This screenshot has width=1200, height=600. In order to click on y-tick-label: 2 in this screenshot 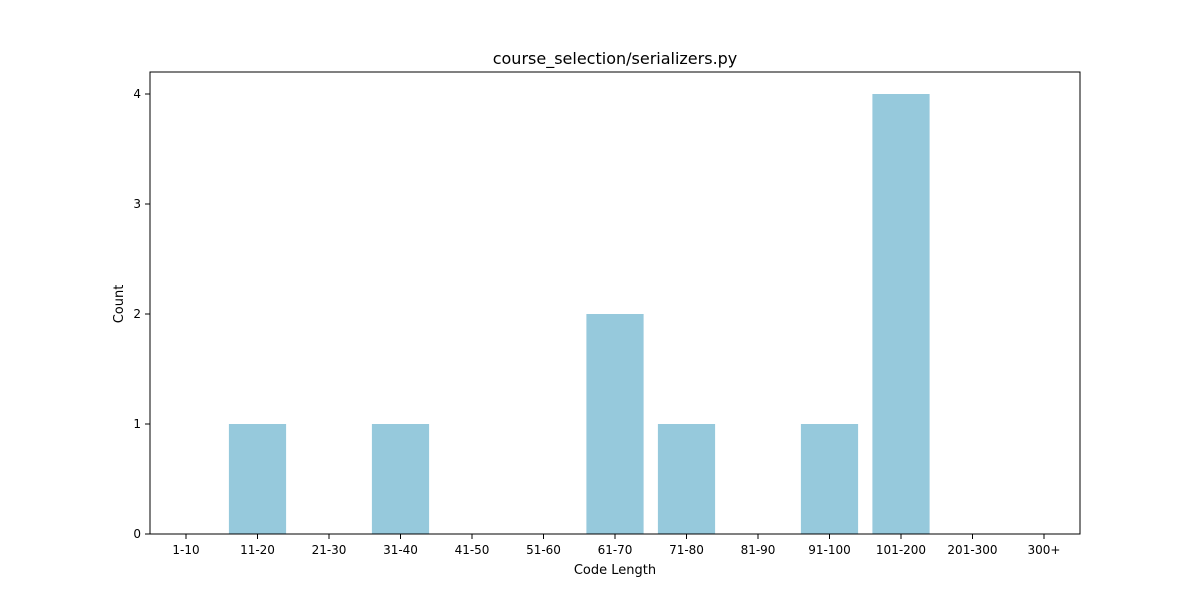, I will do `click(137, 314)`.